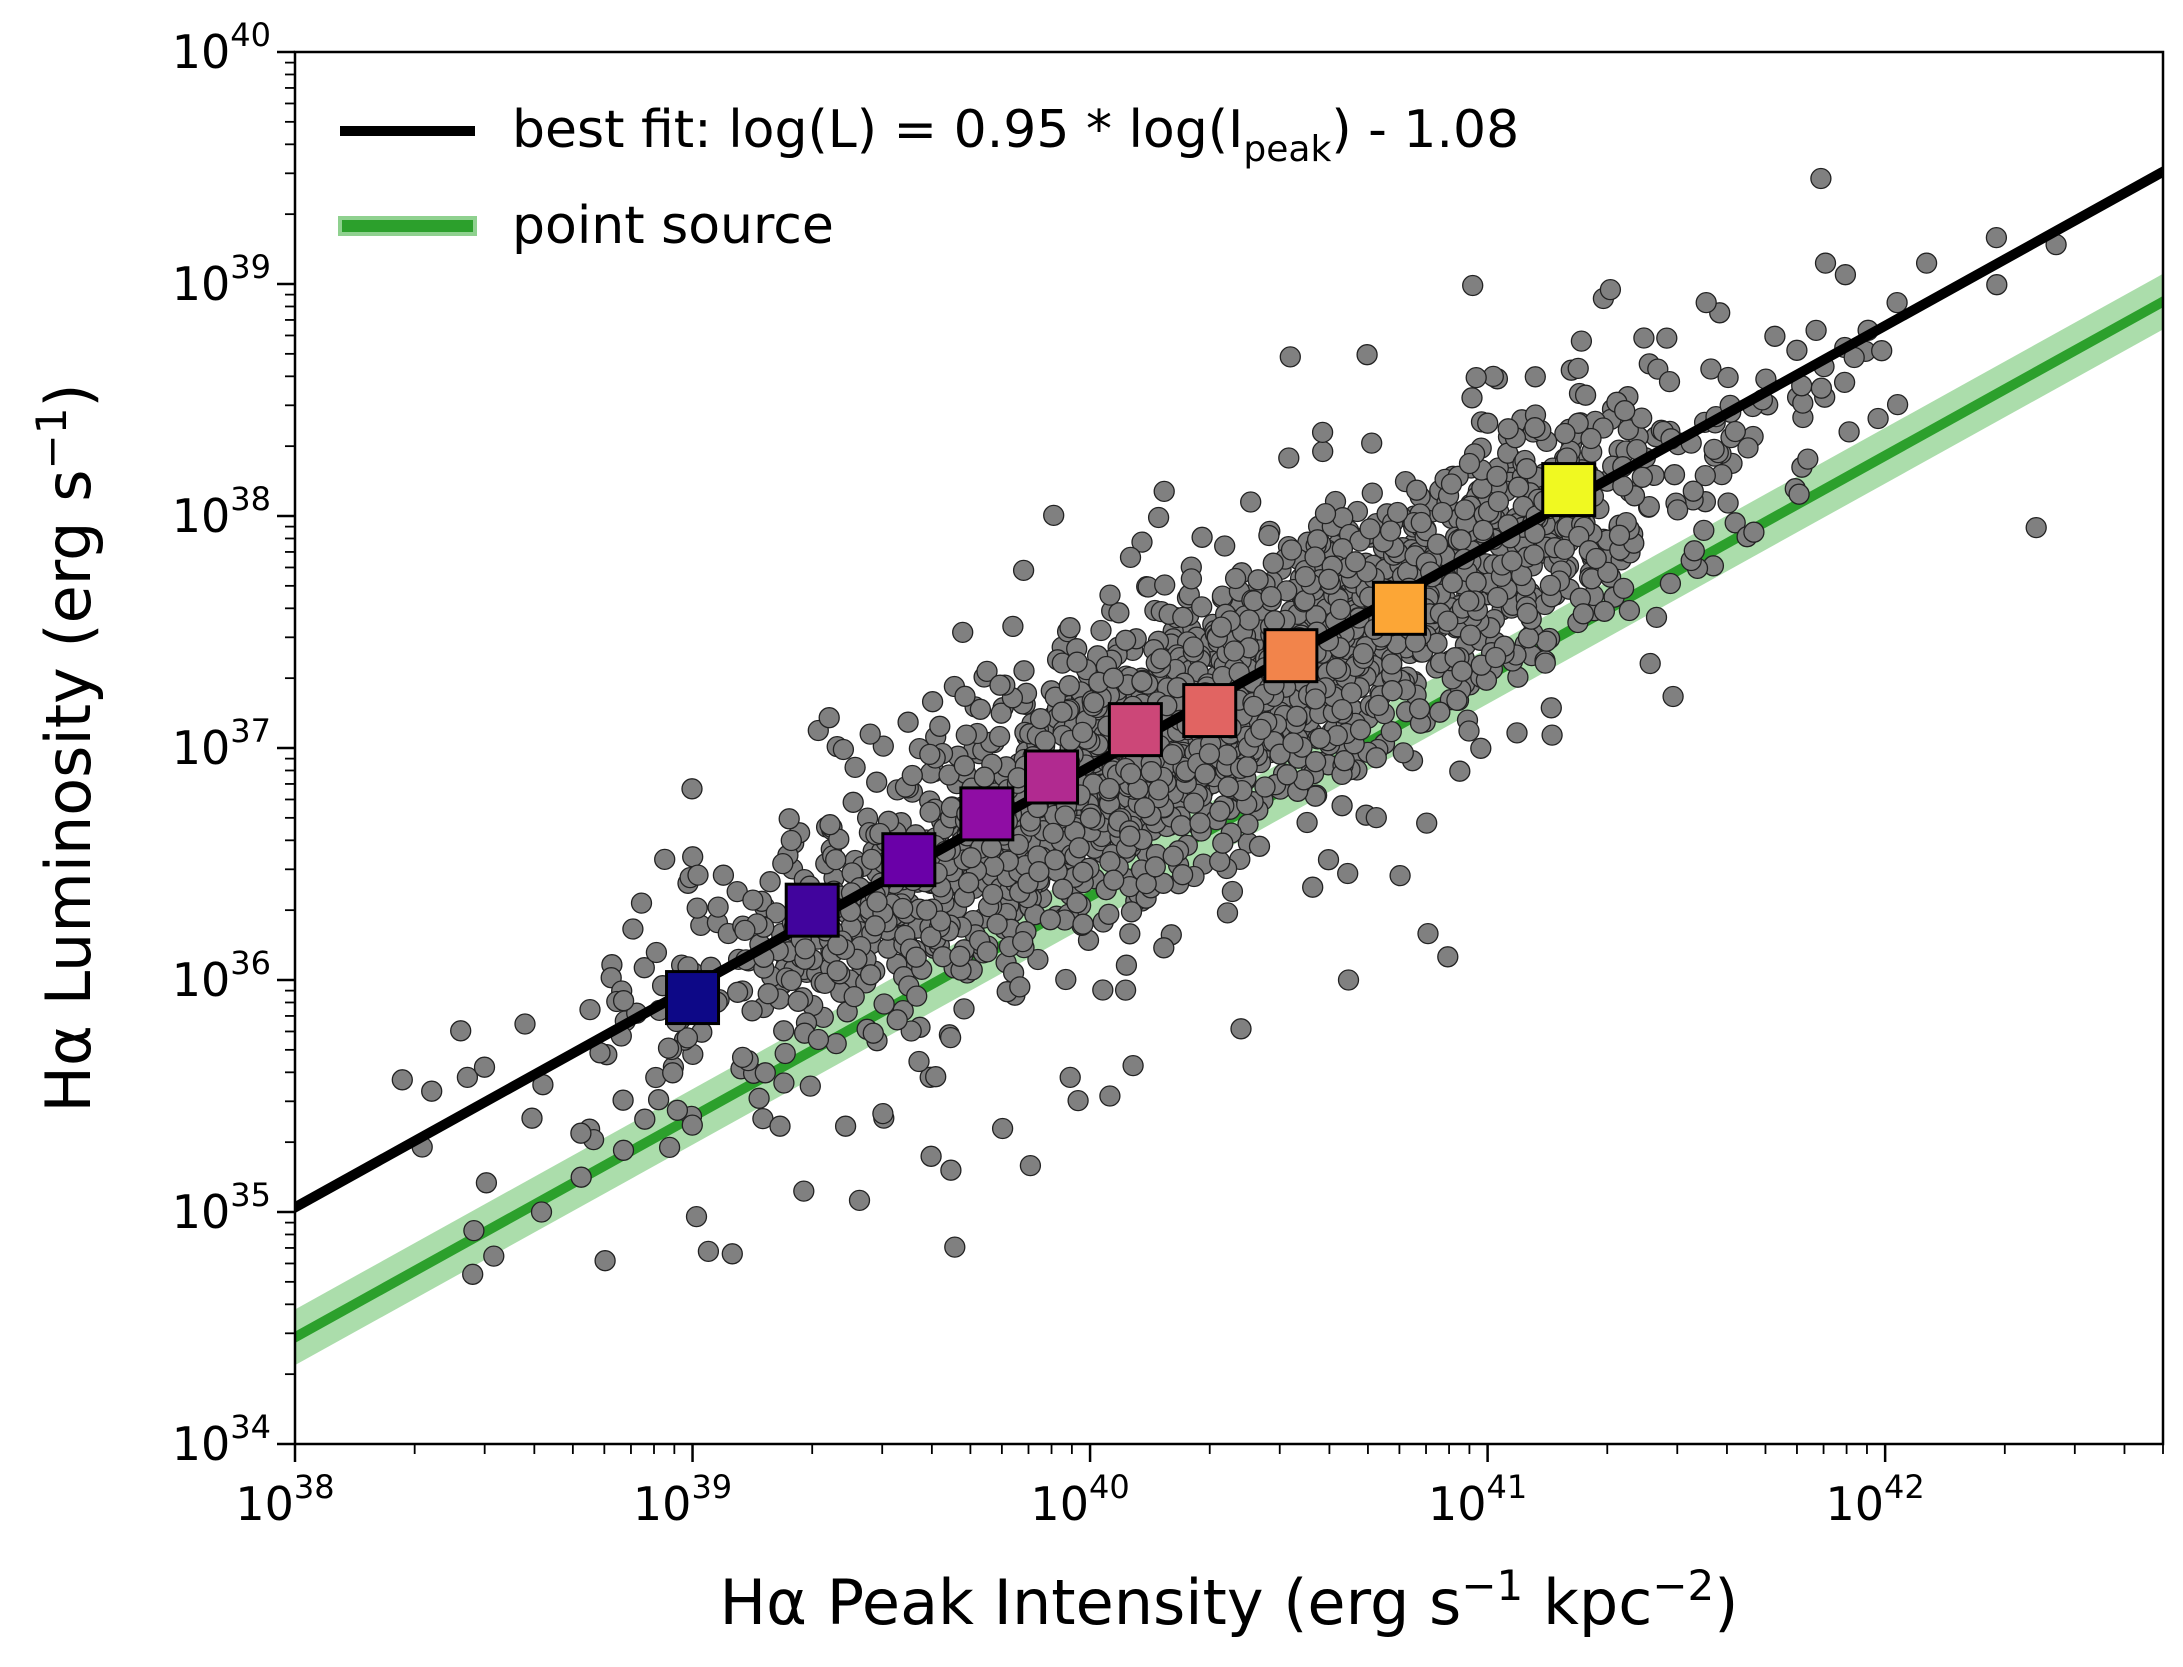 This screenshot has height=1667, width=2183. Describe the element at coordinates (284, 1499) in the screenshot. I see `x-tick-label: 1038` at that location.